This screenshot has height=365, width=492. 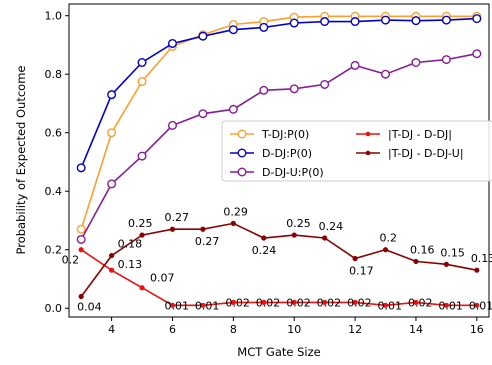 I want to click on data-label: 0.18, so click(x=130, y=244).